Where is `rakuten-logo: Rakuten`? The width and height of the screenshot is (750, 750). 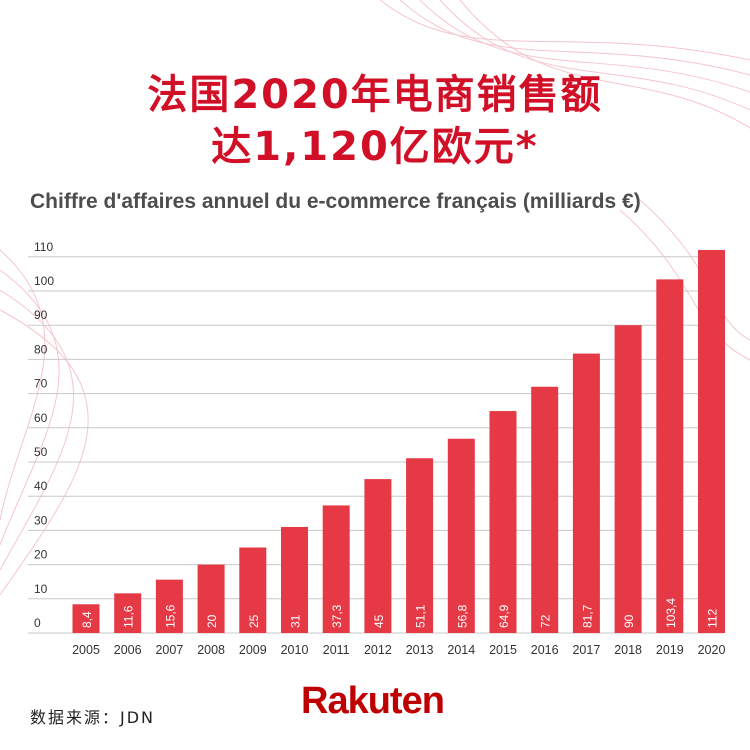 rakuten-logo: Rakuten is located at coordinates (373, 701).